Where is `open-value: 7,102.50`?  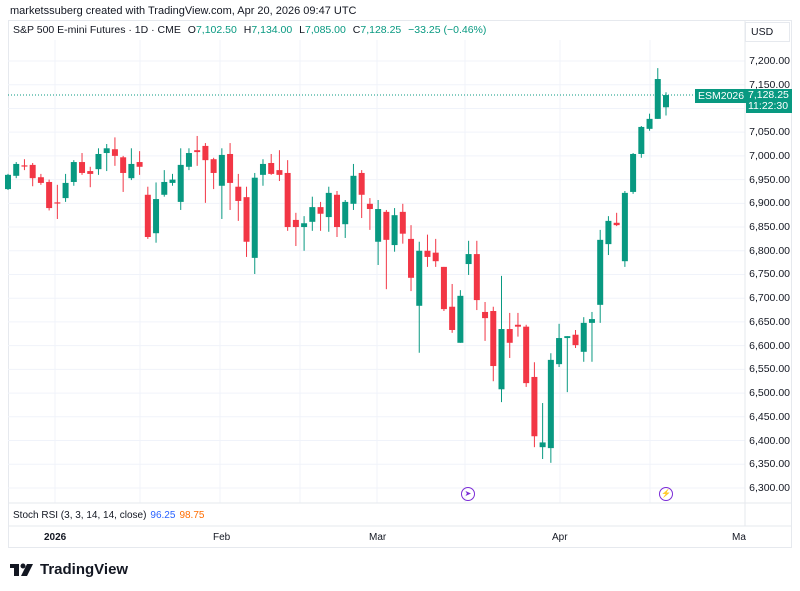 open-value: 7,102.50 is located at coordinates (216, 30).